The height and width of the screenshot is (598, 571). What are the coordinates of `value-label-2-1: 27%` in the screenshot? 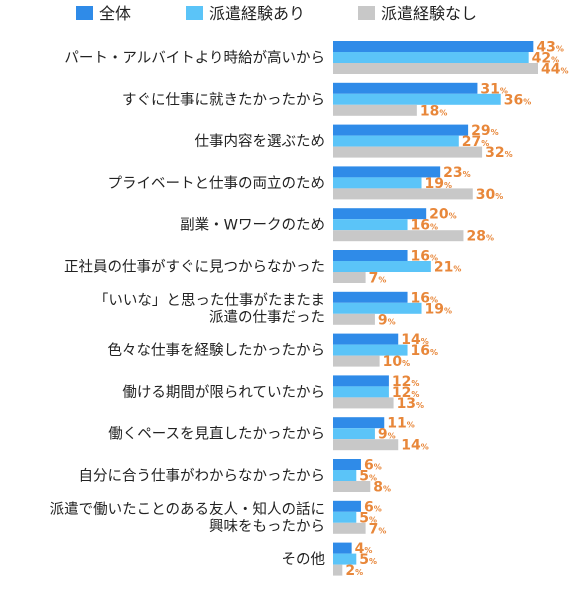 It's located at (476, 142).